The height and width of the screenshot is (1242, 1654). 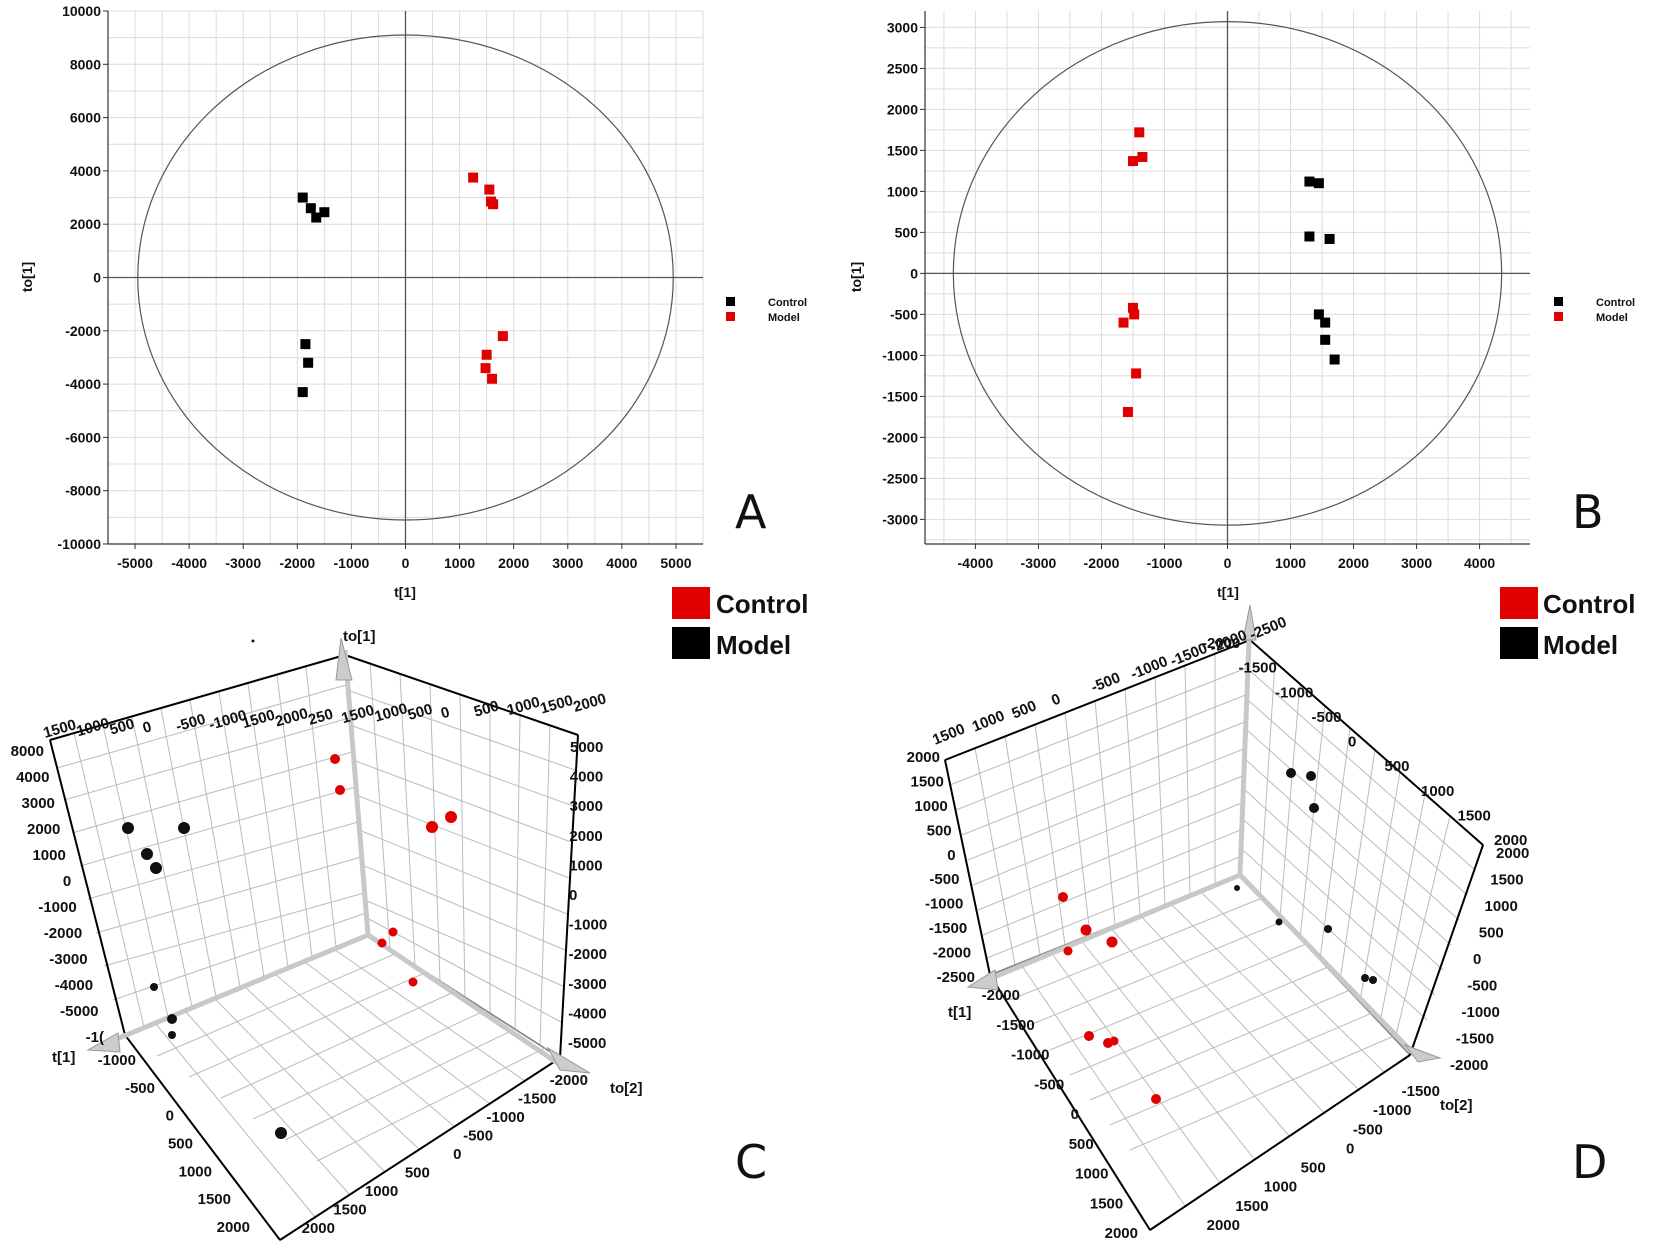 What do you see at coordinates (762, 604) in the screenshot?
I see `panel-c-legend-control: Control` at bounding box center [762, 604].